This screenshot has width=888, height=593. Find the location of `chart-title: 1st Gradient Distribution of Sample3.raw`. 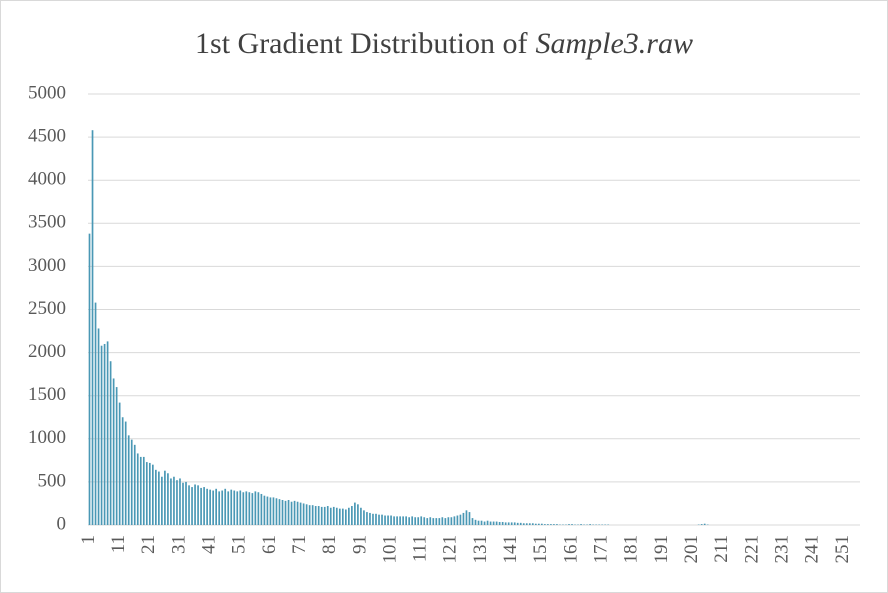

chart-title: 1st Gradient Distribution of Sample3.raw is located at coordinates (444, 43).